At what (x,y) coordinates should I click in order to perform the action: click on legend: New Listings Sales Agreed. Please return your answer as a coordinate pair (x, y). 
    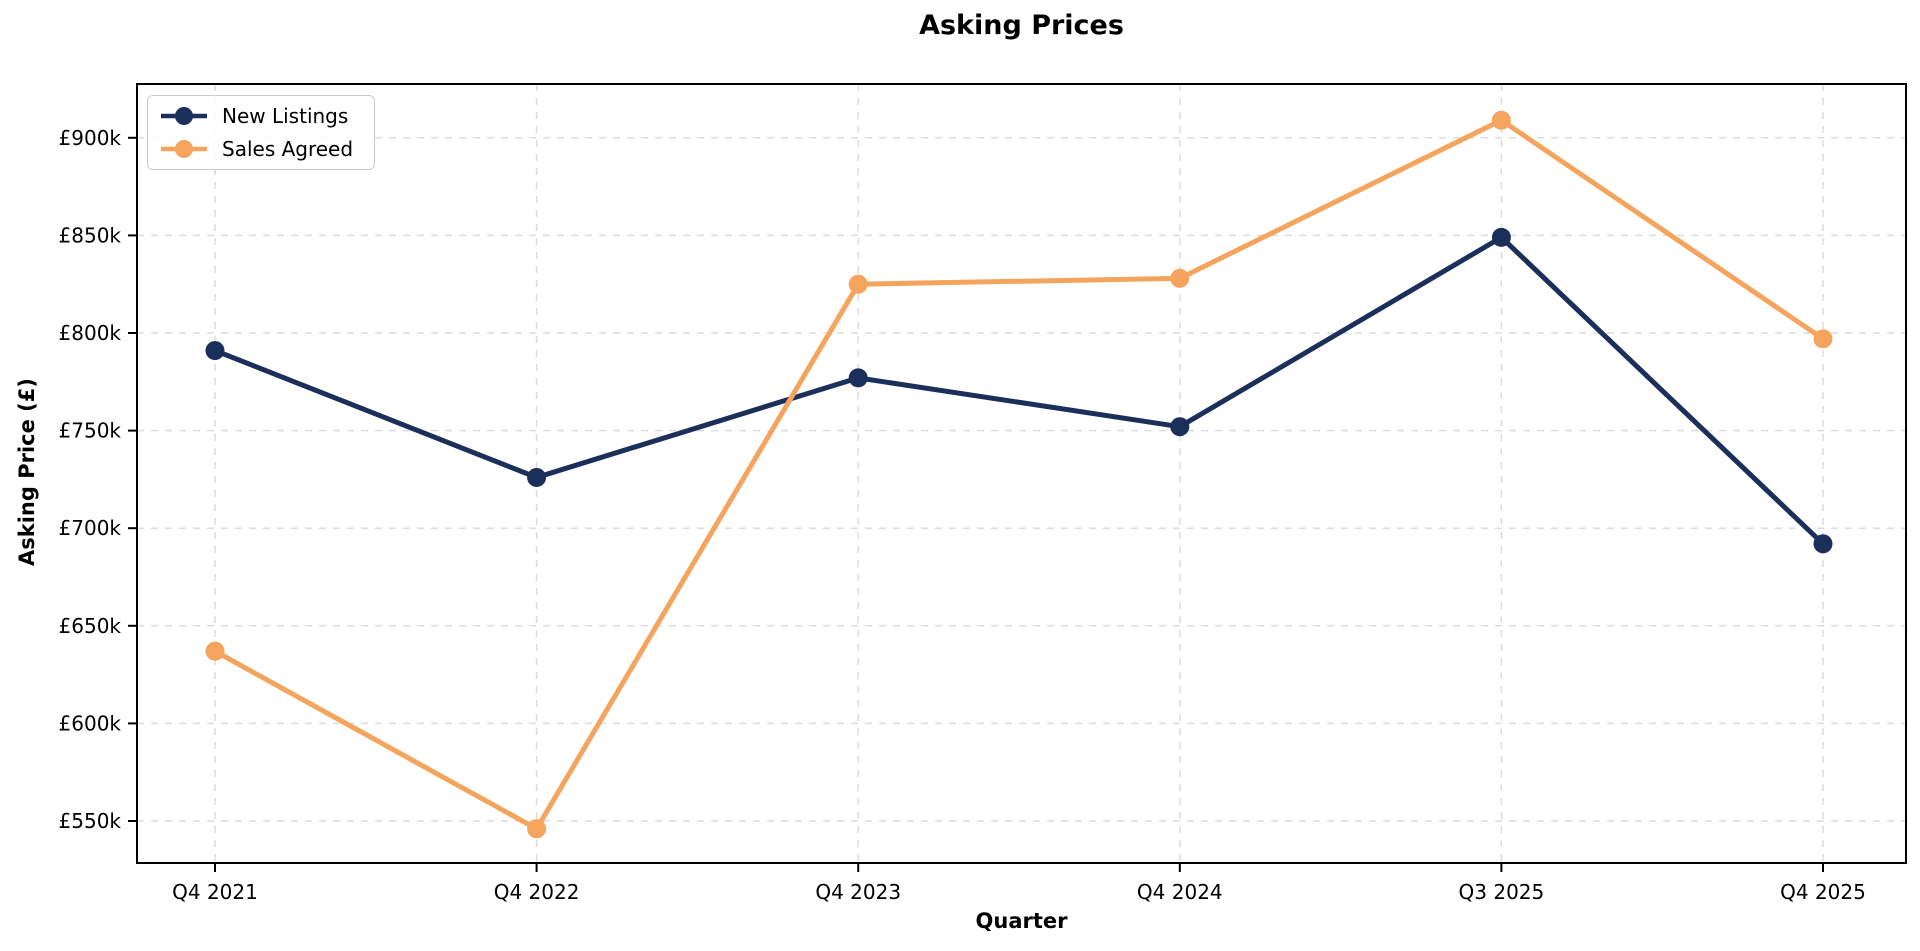
    Looking at the image, I should click on (261, 132).